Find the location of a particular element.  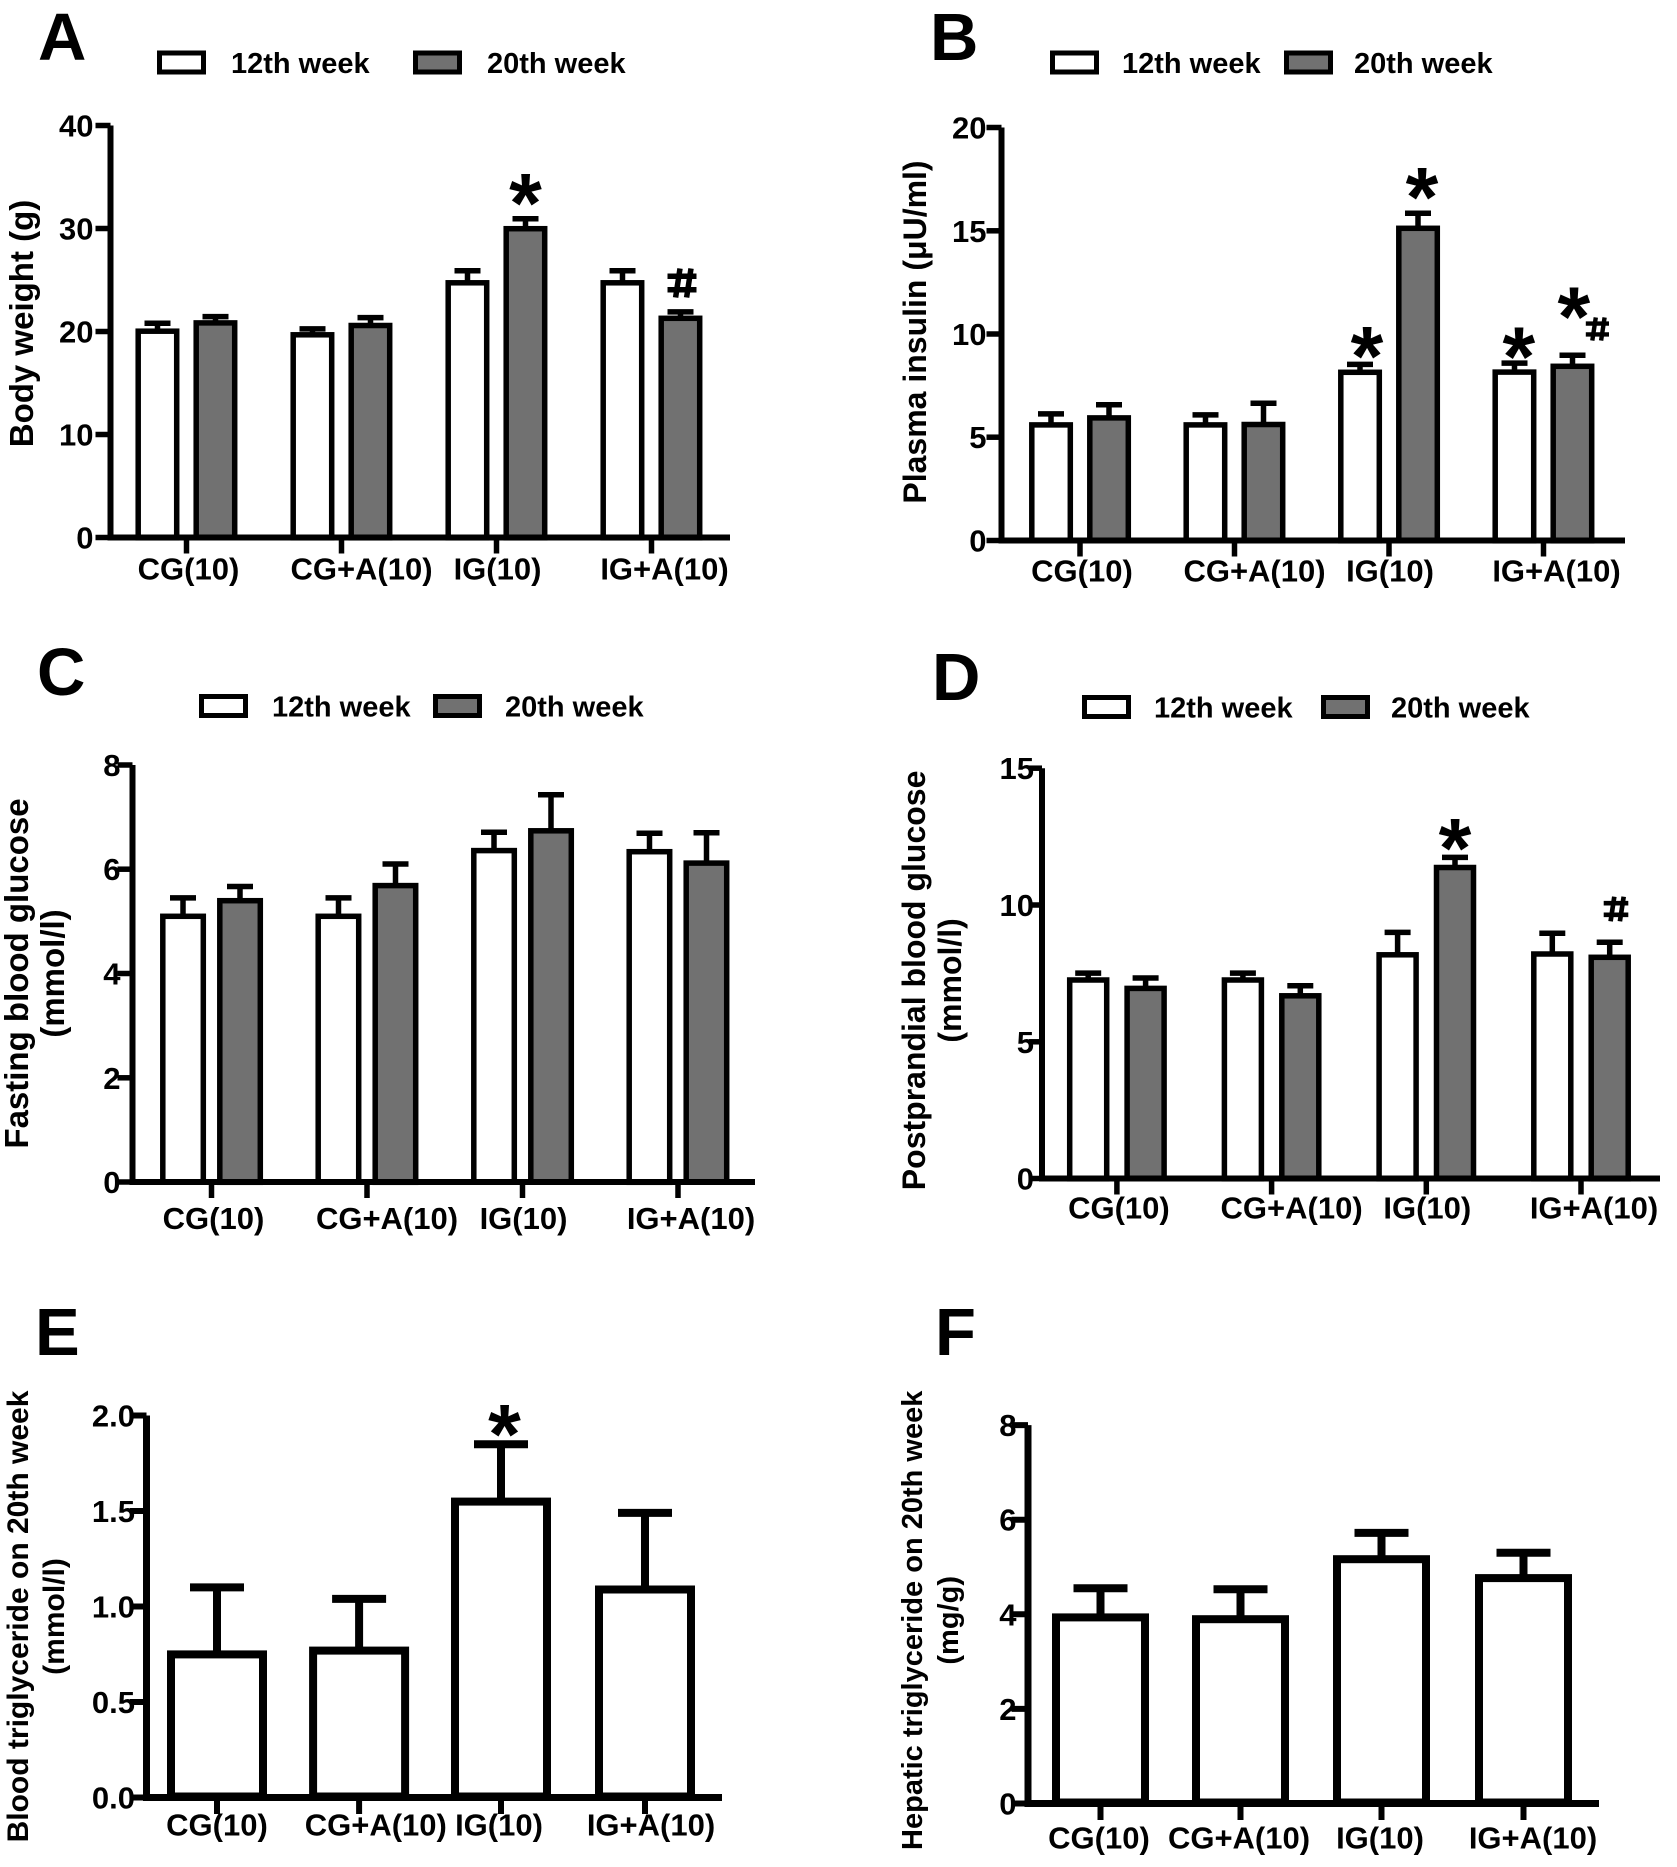

svg-text: 0.0 is located at coordinates (113, 1798).